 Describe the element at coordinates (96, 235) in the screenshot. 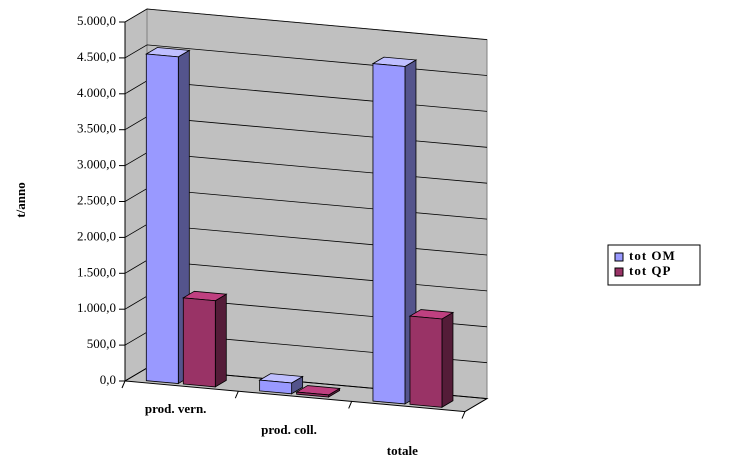

I see `y-tick-label: 2.000,0` at that location.